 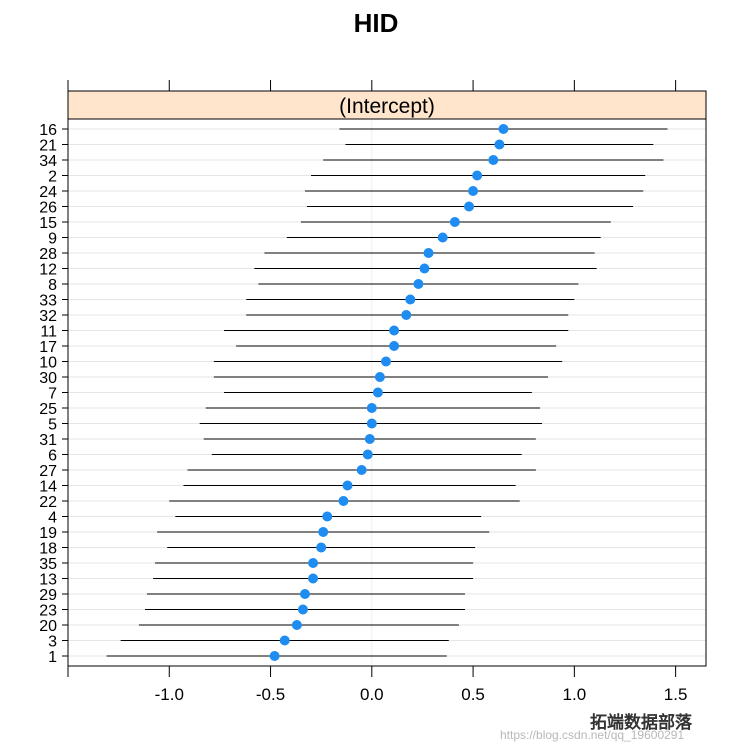 I want to click on category-label: 1, so click(x=52, y=657).